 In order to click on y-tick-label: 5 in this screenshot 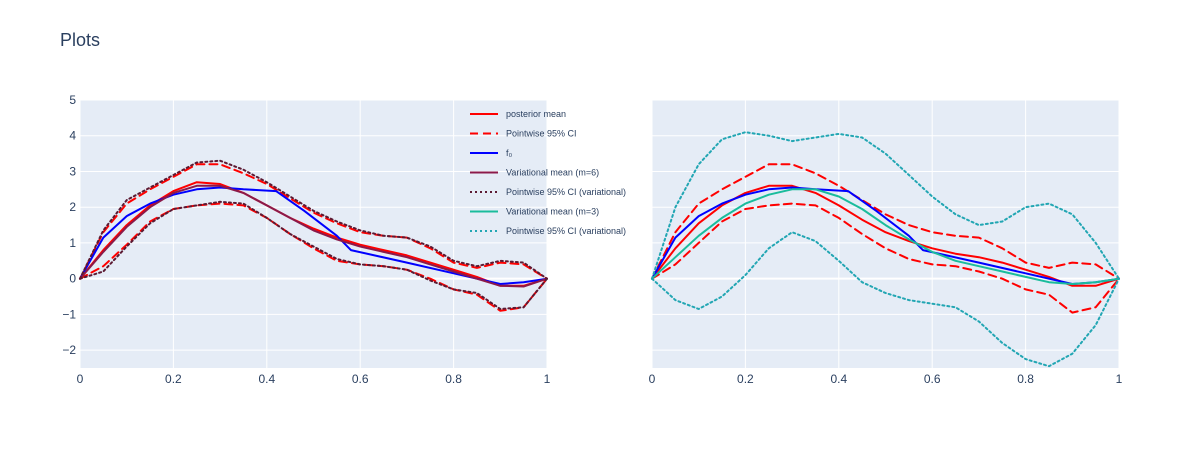, I will do `click(72, 100)`.